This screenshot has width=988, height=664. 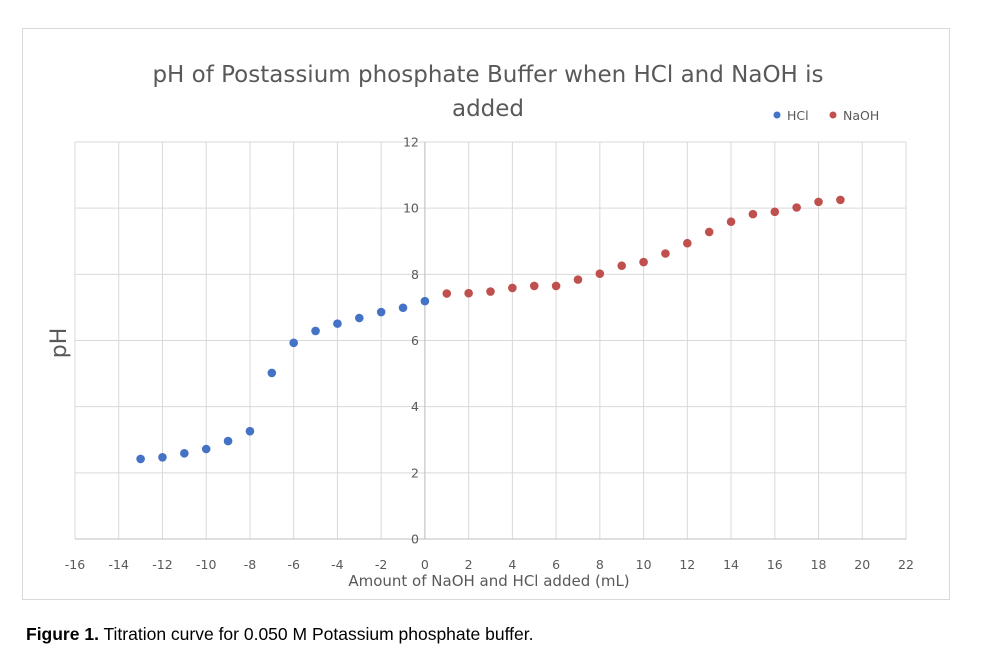 I want to click on y-axis-title: pH, so click(x=59, y=343).